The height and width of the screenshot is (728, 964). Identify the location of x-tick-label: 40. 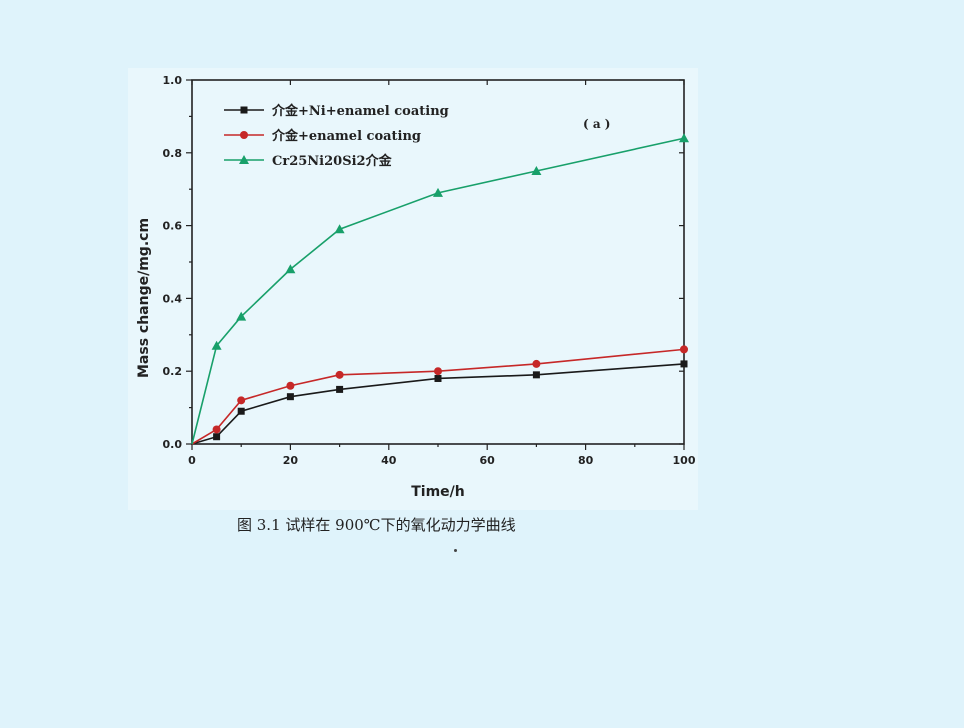
(389, 460).